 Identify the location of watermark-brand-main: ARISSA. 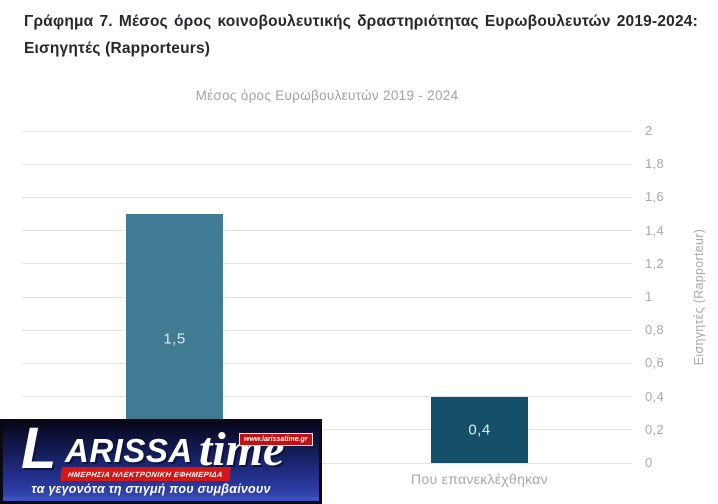
(129, 450).